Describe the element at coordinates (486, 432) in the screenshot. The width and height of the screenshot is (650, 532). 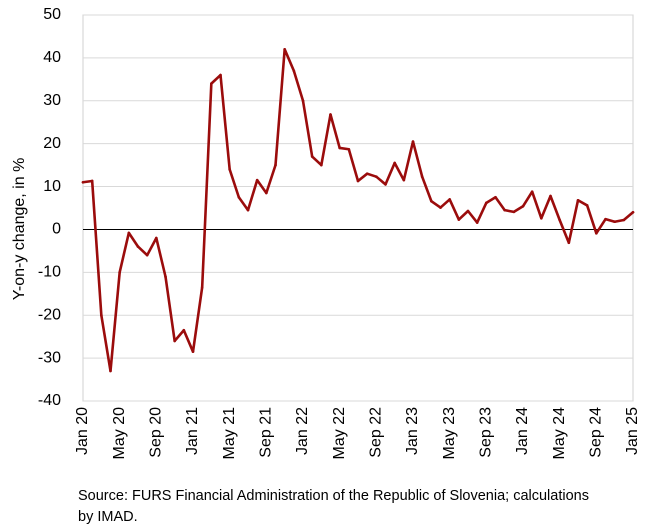
I see `x-tick-label: Sep 23` at that location.